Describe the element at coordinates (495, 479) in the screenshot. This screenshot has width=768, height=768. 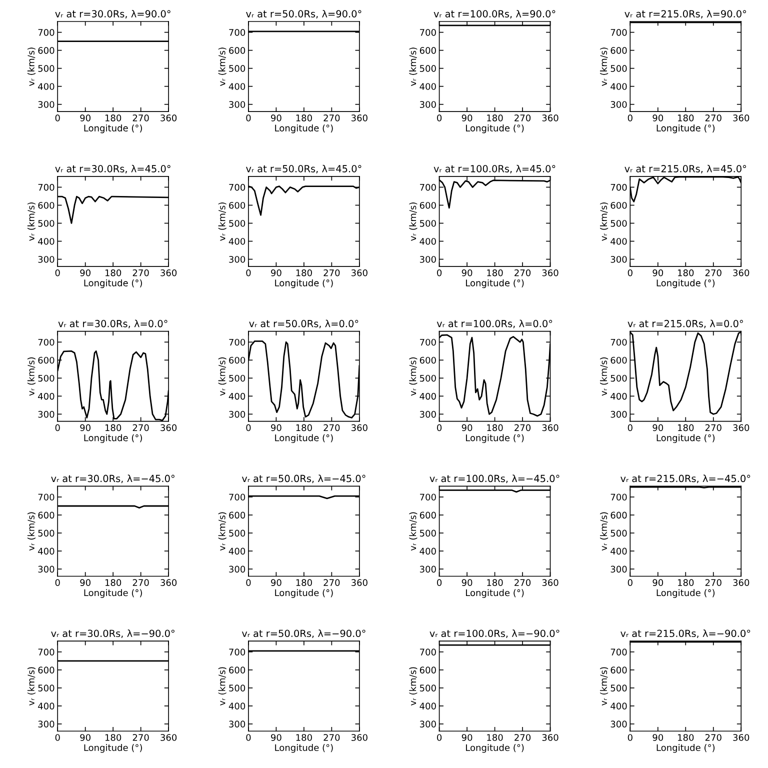
I see `chart-title: vᵣ at r=100.0Rs, λ=−45.0°` at that location.